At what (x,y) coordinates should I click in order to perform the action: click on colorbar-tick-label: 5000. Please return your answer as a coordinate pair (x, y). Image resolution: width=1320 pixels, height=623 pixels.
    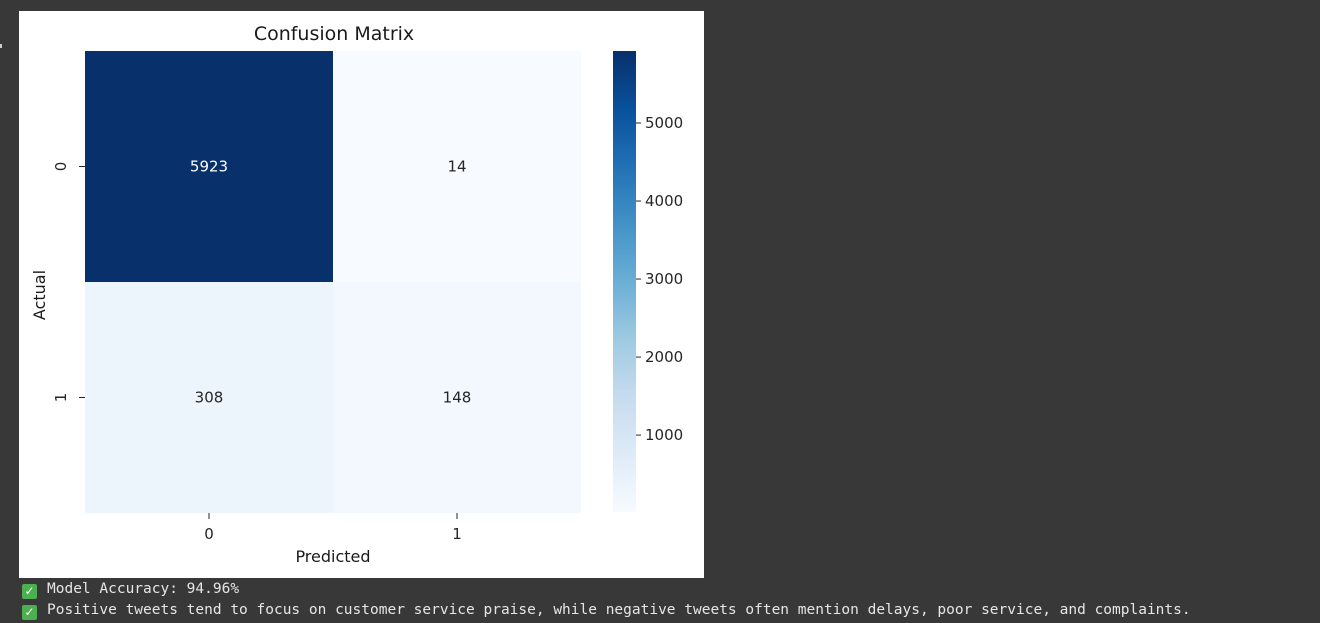
    Looking at the image, I should click on (664, 123).